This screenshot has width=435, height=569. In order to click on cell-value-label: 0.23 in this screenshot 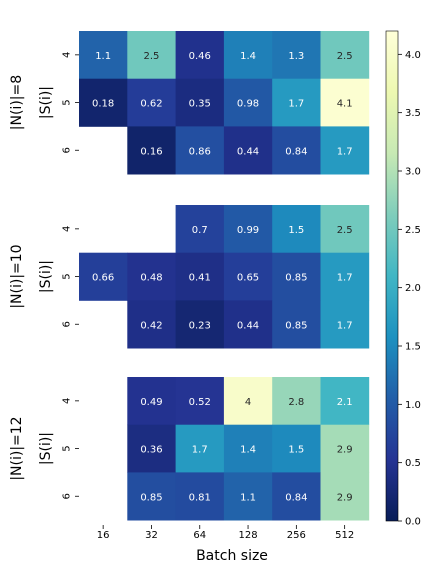, I will do `click(200, 325)`.